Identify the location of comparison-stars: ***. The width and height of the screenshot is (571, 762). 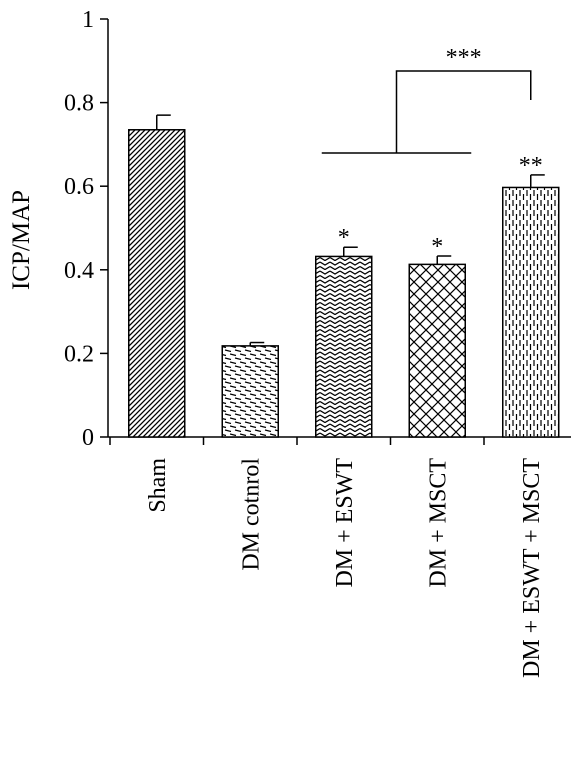
(464, 58).